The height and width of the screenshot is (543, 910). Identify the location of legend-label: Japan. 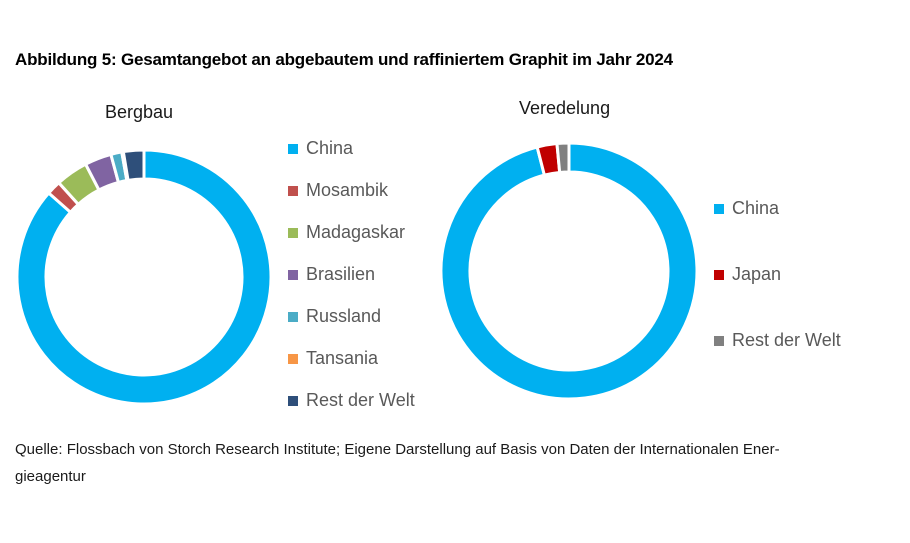
(757, 274).